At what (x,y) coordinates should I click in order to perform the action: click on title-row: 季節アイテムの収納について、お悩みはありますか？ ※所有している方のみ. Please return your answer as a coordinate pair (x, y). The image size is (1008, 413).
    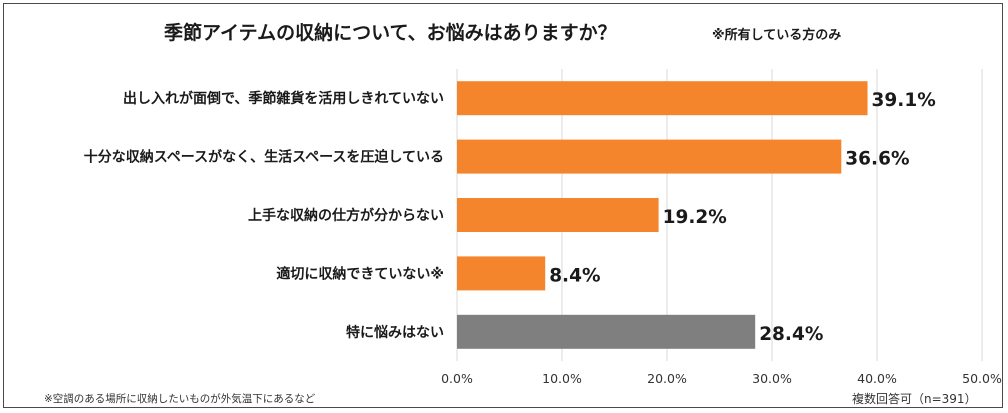
    Looking at the image, I should click on (504, 33).